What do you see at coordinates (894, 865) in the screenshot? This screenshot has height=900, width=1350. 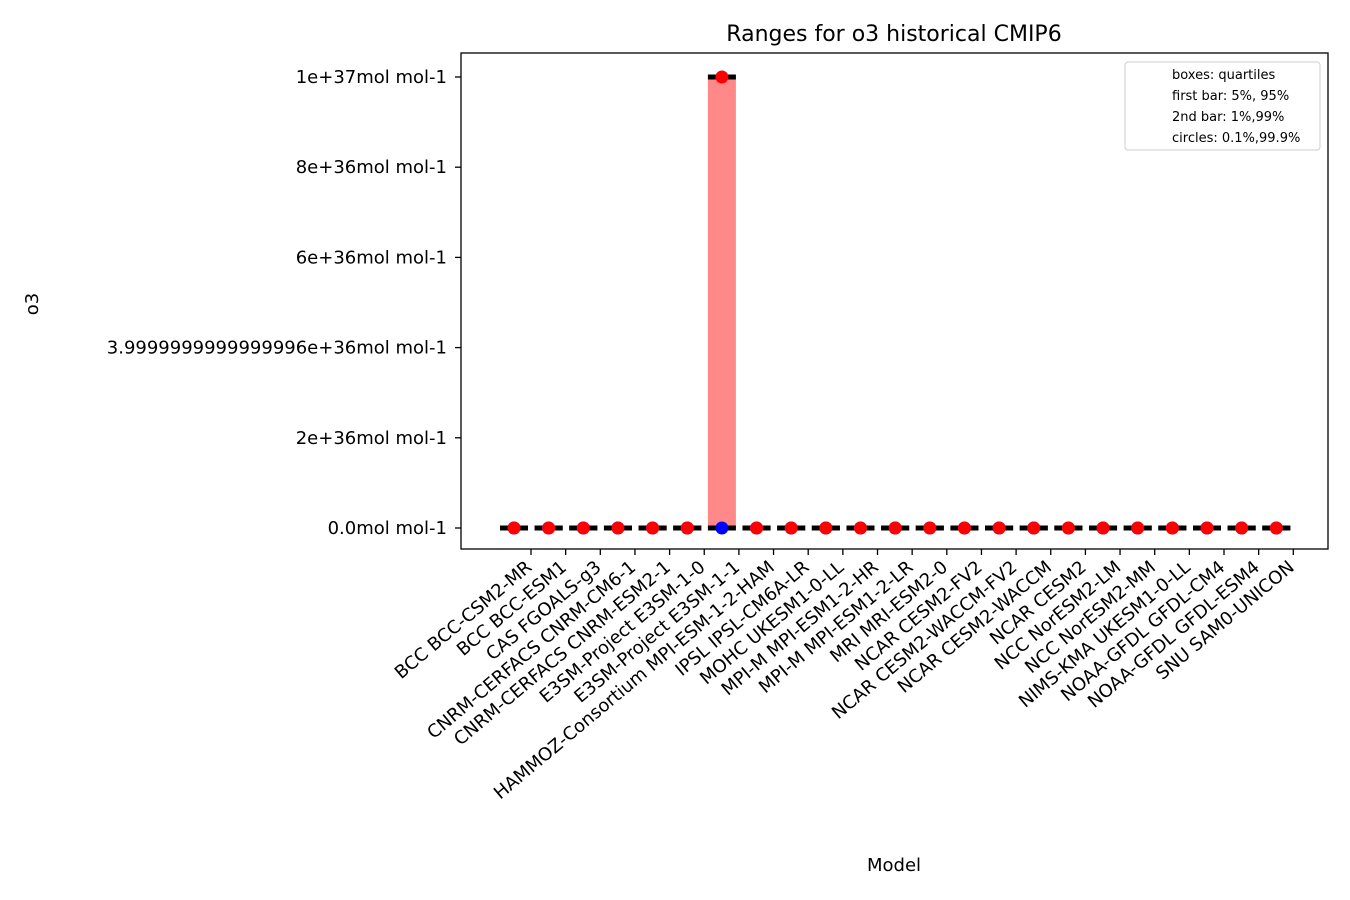 I see `x-axis-label: Model` at bounding box center [894, 865].